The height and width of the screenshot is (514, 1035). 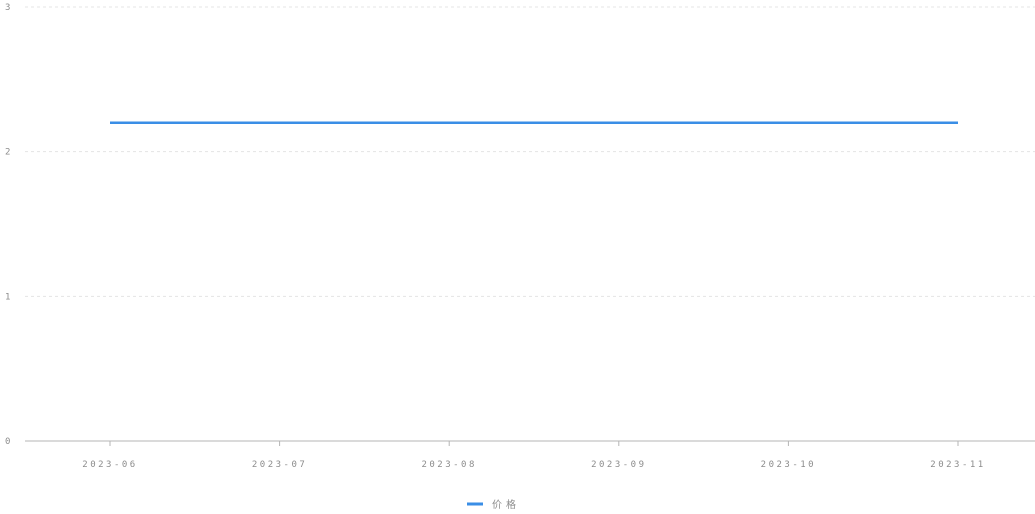 I want to click on x-tick-label: 2023-10, so click(x=788, y=465).